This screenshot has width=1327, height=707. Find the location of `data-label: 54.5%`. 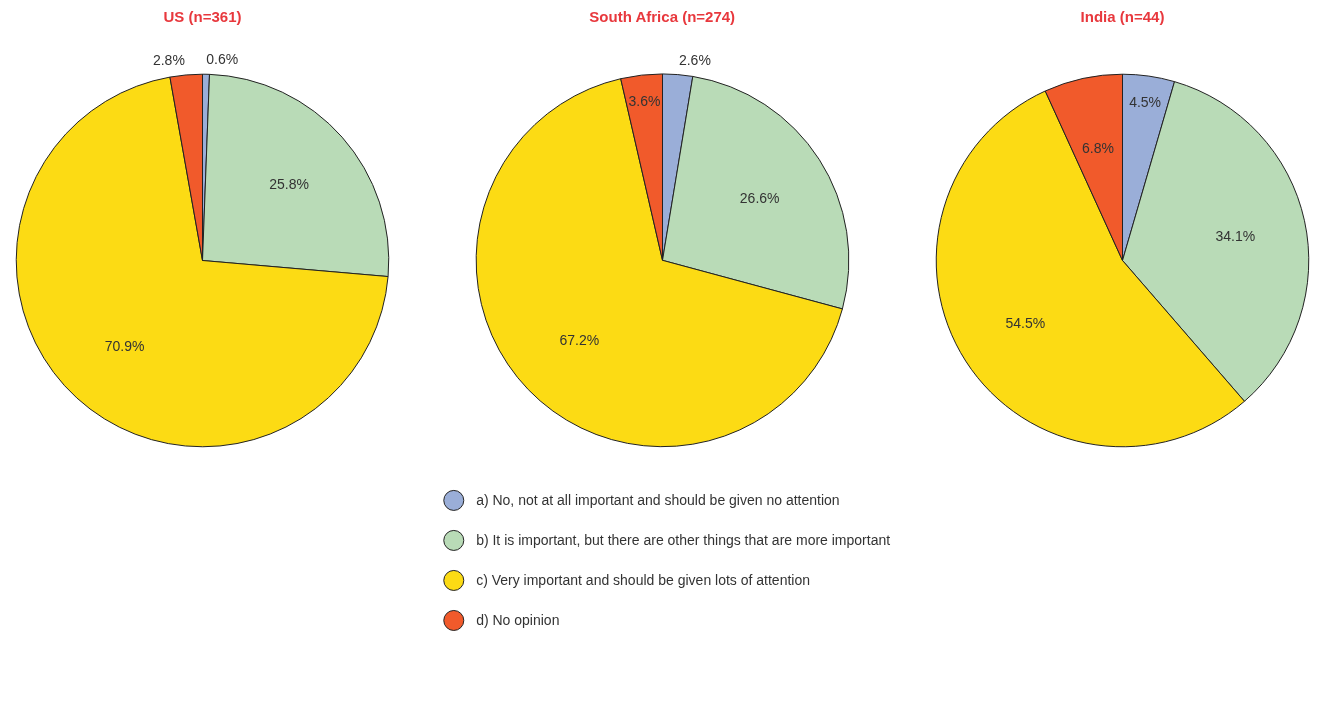

data-label: 54.5% is located at coordinates (1025, 322).